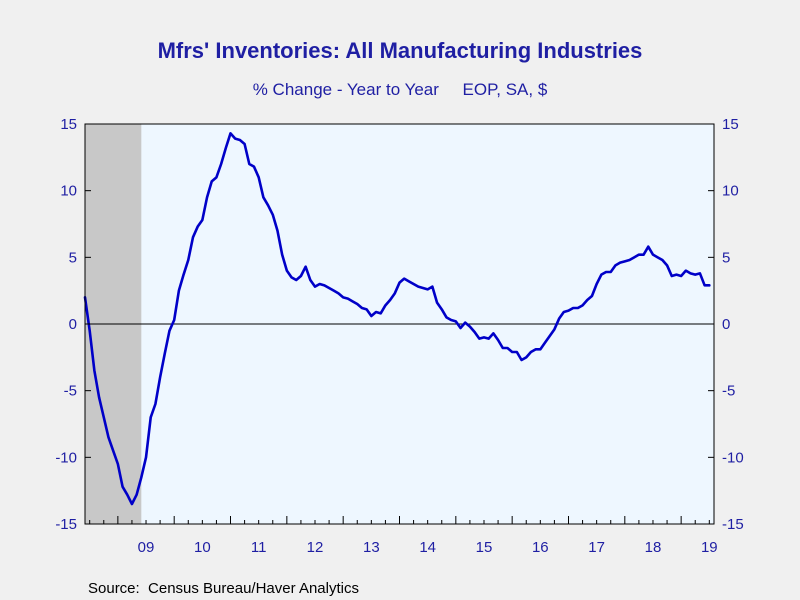 The width and height of the screenshot is (800, 600). What do you see at coordinates (733, 524) in the screenshot?
I see `y-tick-label-right: -15` at bounding box center [733, 524].